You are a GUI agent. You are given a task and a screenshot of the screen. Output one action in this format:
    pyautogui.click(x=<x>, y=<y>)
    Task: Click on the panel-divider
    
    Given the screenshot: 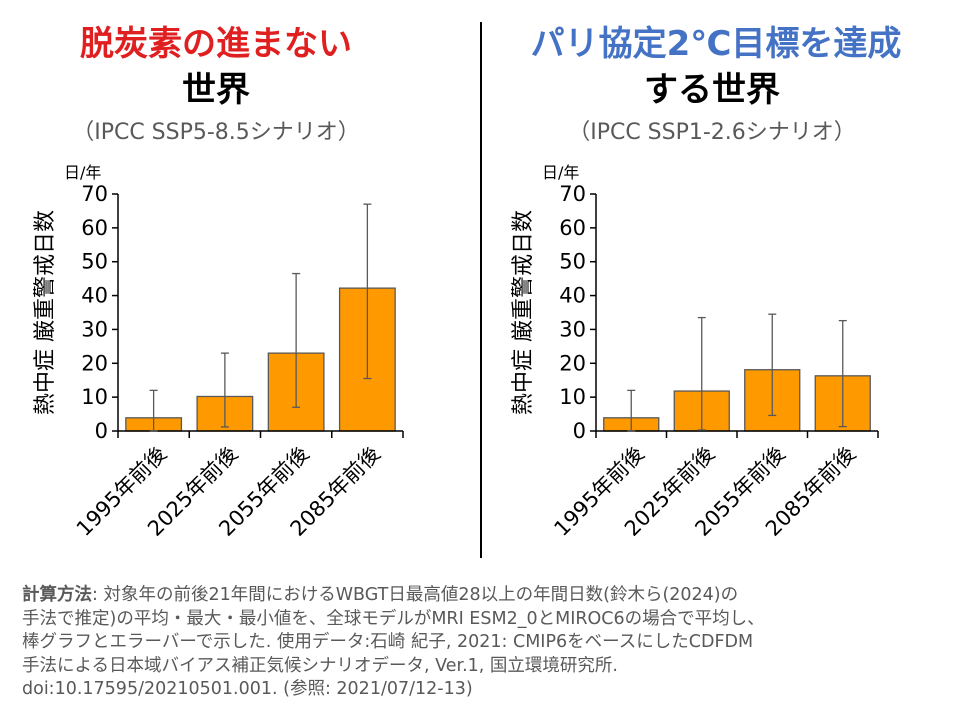 What is the action you would take?
    pyautogui.click(x=481, y=290)
    